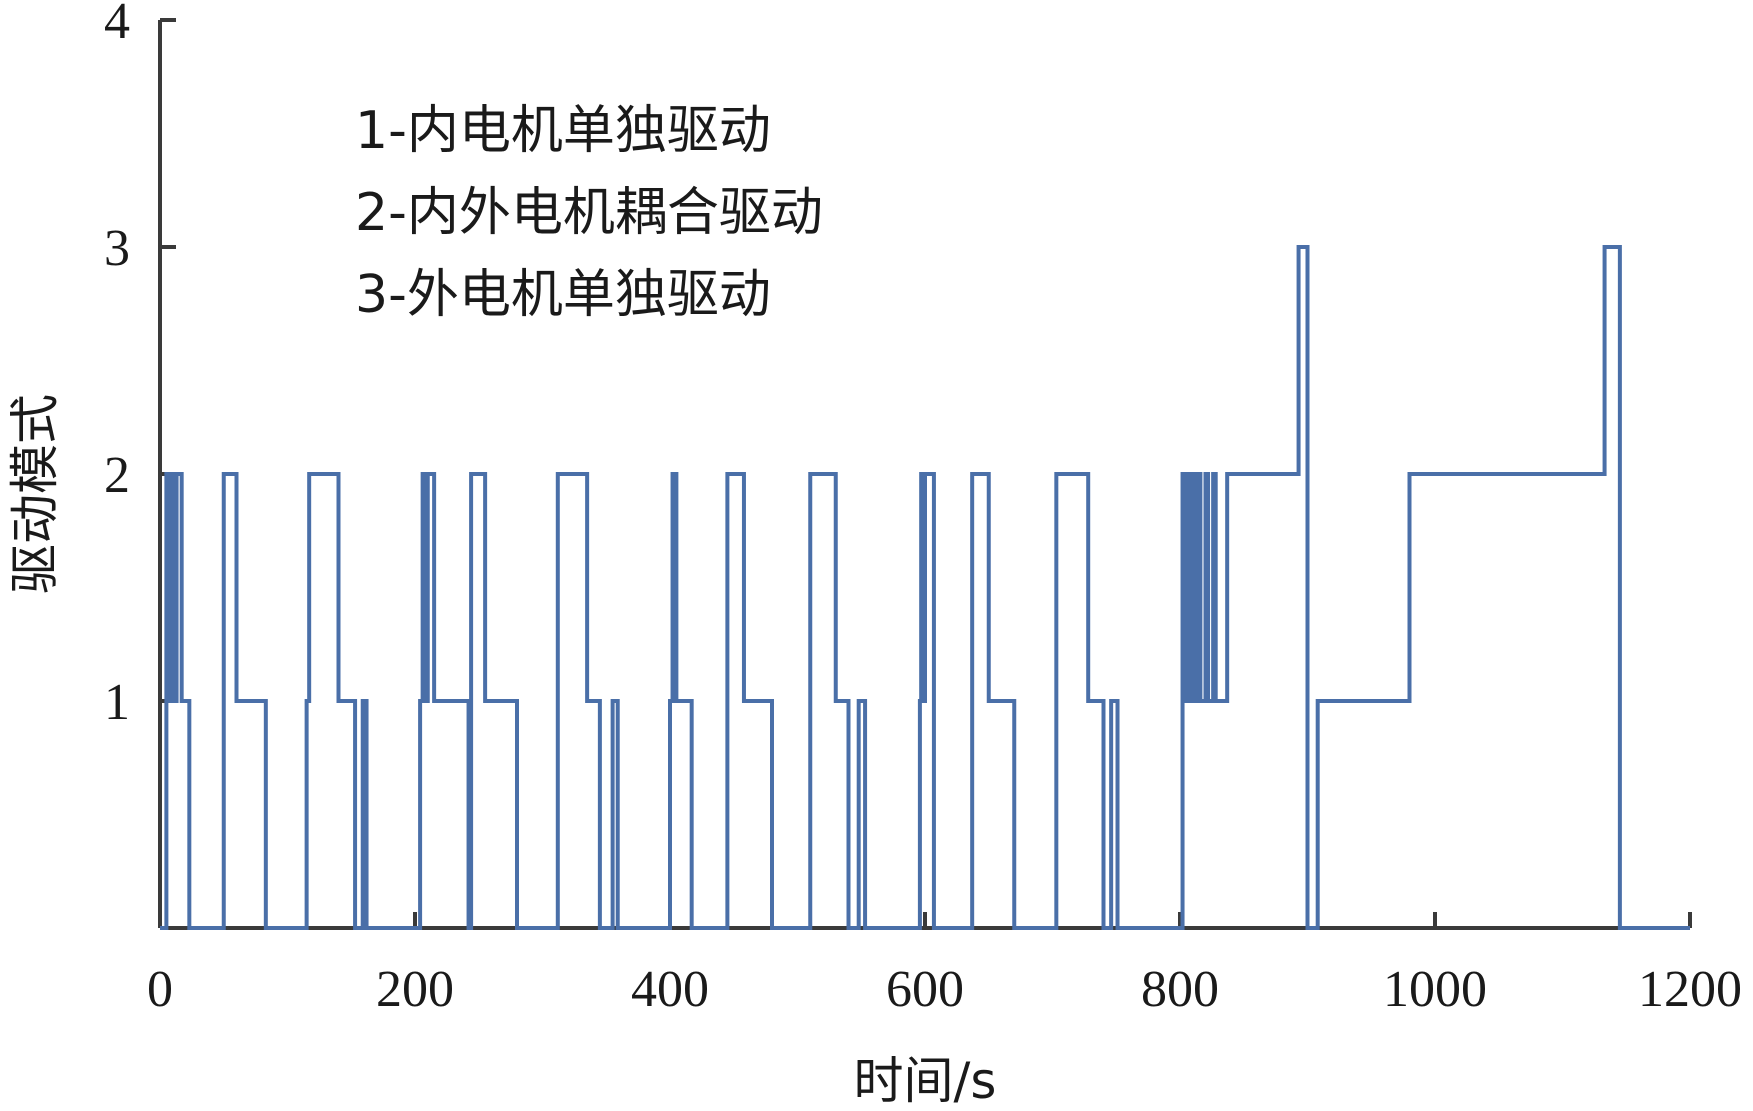 This screenshot has height=1111, width=1753. What do you see at coordinates (117, 702) in the screenshot?
I see `y-tick-label: 1` at bounding box center [117, 702].